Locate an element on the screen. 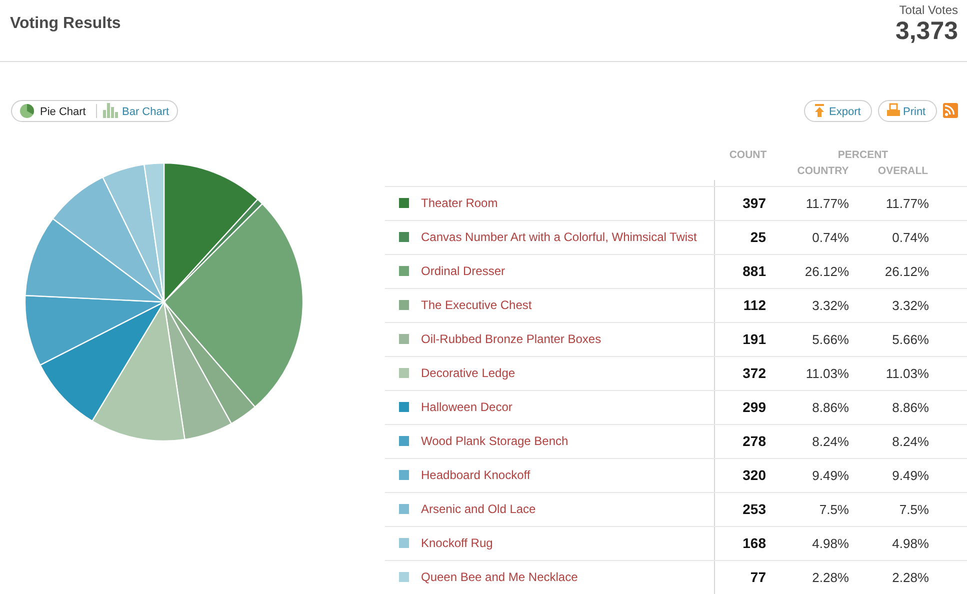  data-label: 299 is located at coordinates (754, 407).